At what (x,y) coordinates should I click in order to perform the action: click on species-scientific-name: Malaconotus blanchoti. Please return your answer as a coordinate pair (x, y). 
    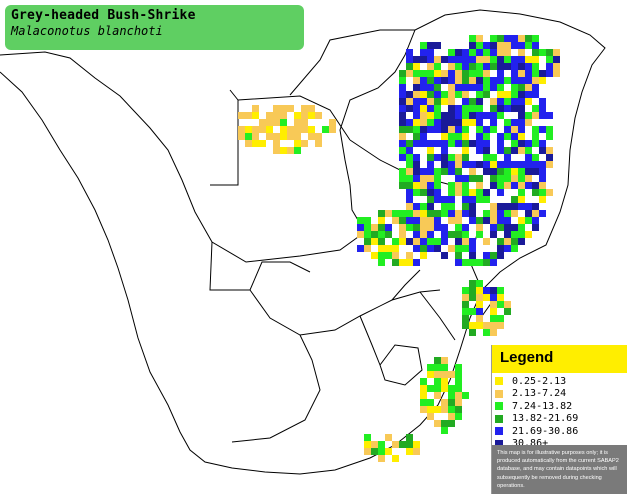
    Looking at the image, I should click on (87, 31).